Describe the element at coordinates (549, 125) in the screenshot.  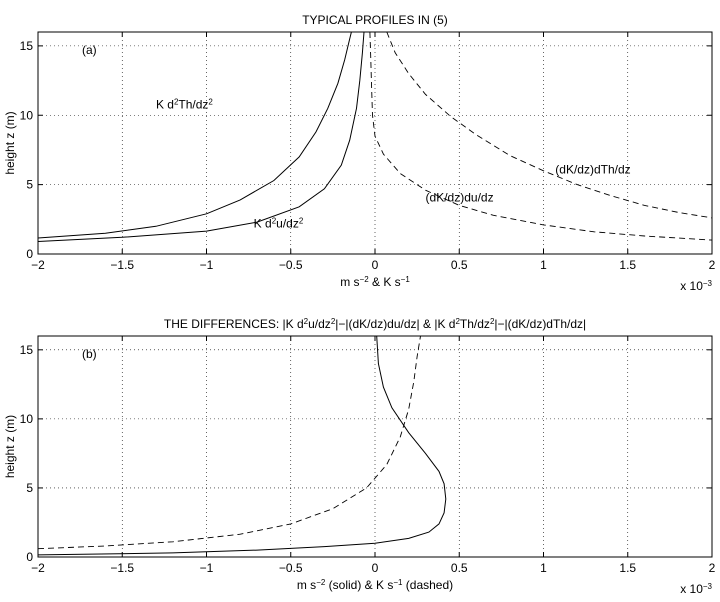
I see `series-line` at that location.